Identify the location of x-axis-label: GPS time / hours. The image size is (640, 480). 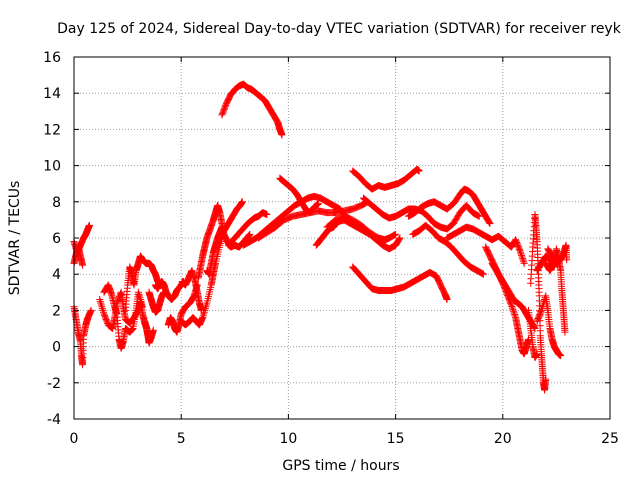
(340, 466).